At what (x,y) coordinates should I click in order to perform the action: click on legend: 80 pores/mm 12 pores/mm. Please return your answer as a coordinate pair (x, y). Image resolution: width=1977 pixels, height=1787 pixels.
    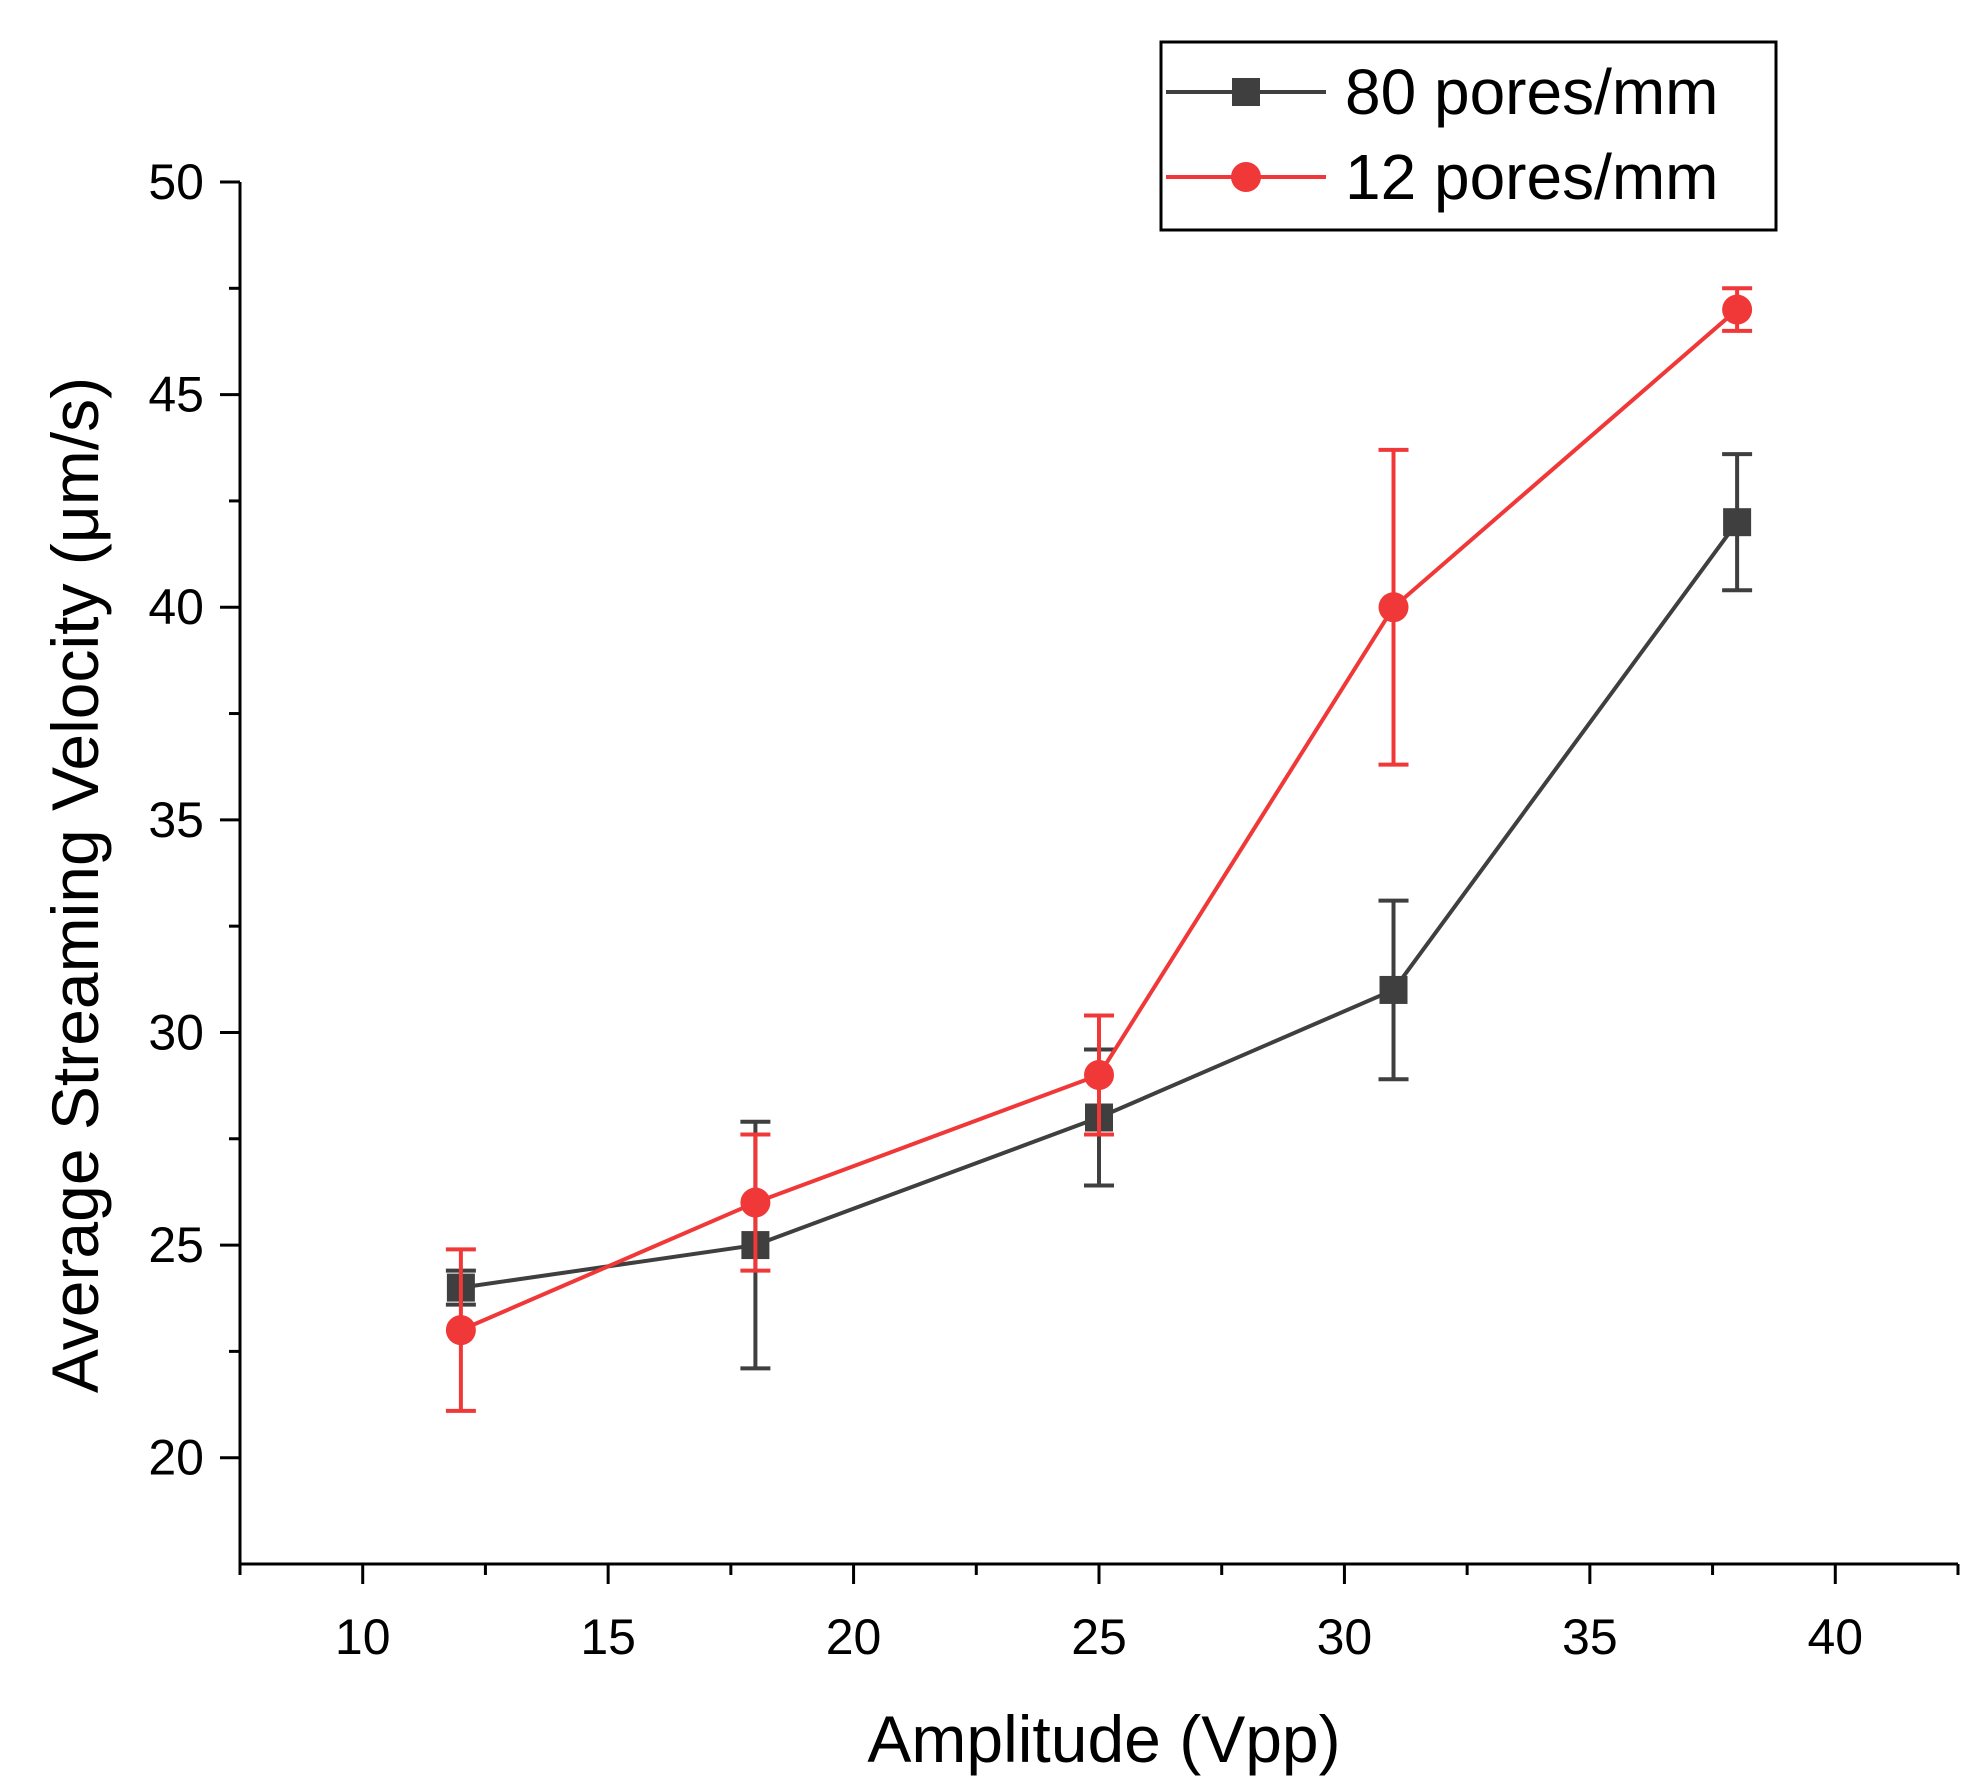
    Looking at the image, I should click on (1468, 136).